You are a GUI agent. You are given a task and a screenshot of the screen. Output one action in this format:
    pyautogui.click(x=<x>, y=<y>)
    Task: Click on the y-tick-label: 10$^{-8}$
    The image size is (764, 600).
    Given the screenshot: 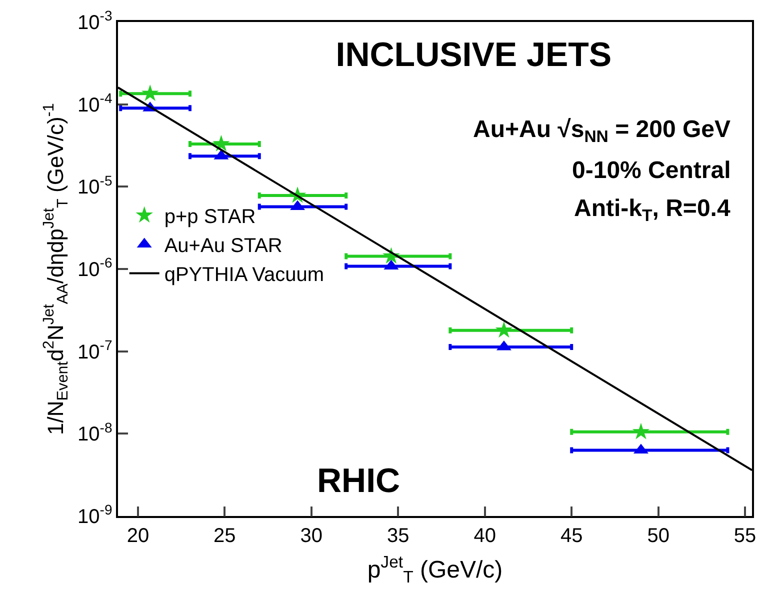 What is the action you would take?
    pyautogui.click(x=95, y=432)
    